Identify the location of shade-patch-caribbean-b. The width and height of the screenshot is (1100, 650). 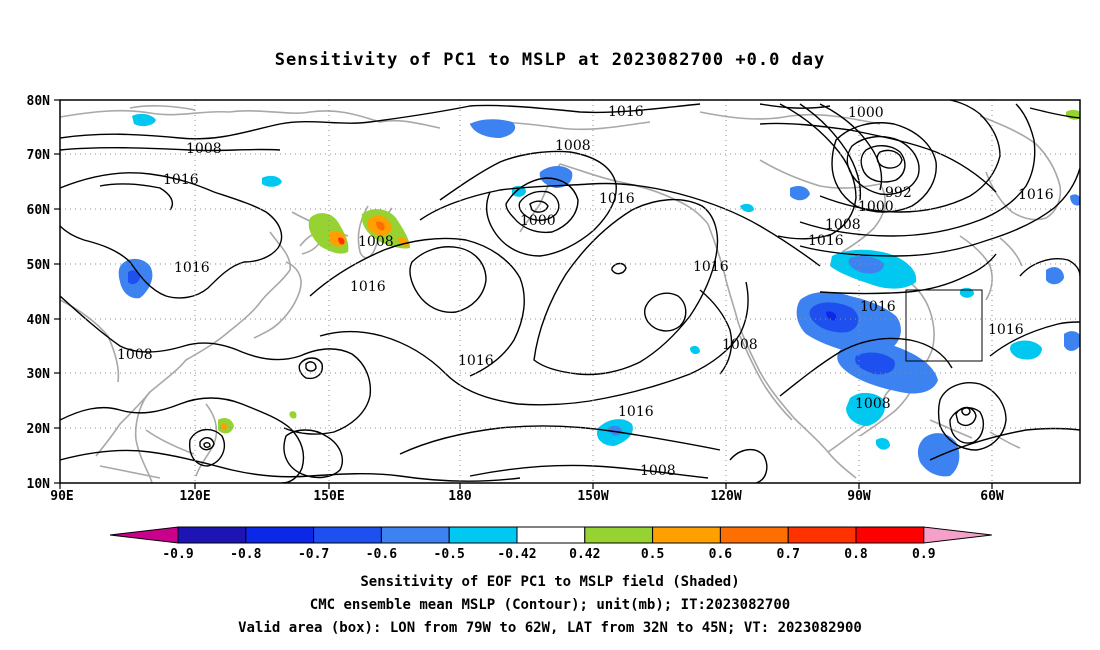
(883, 444).